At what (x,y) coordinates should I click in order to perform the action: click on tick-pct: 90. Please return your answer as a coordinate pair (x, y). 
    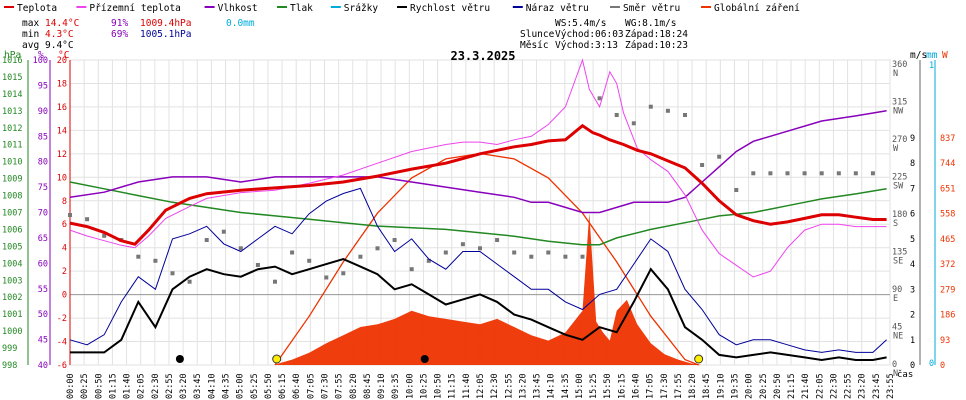
    Looking at the image, I should click on (43, 112).